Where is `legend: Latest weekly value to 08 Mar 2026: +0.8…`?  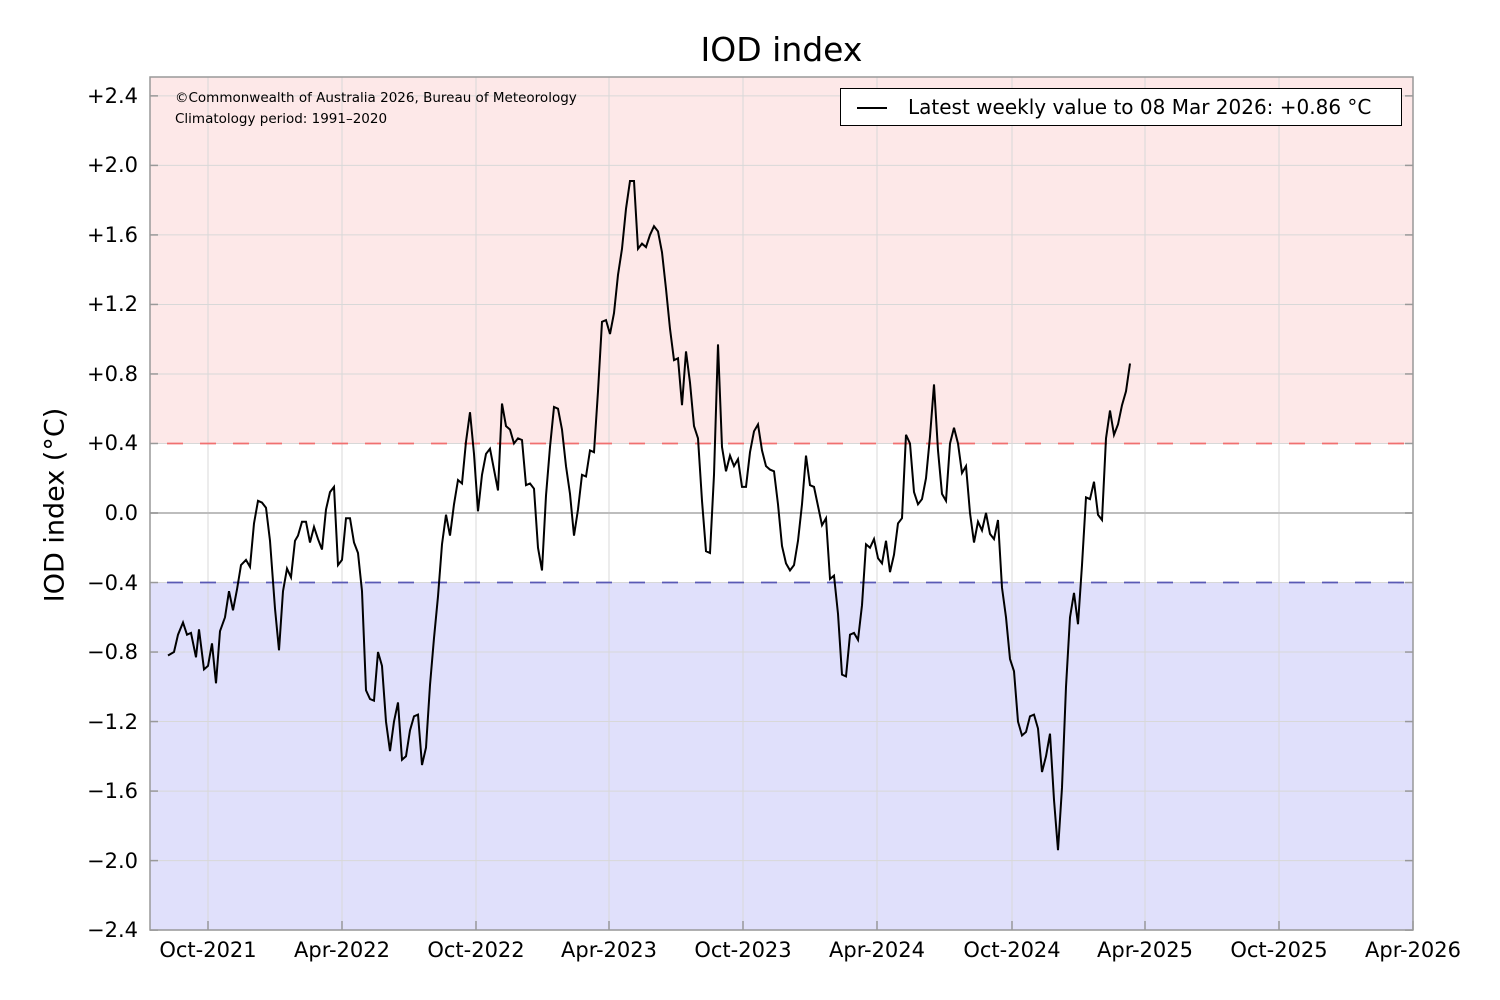 legend: Latest weekly value to 08 Mar 2026: +0.8… is located at coordinates (1121, 107).